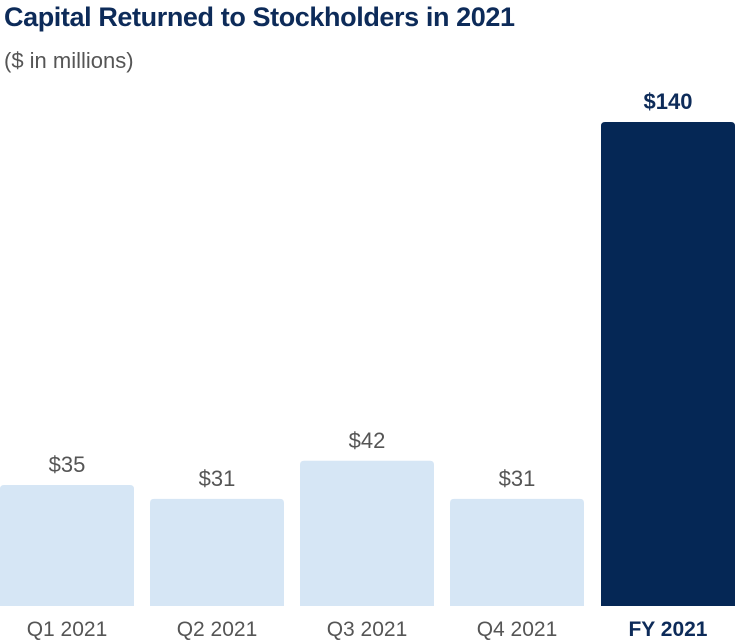  I want to click on category-label: Q2 2021, so click(217, 629).